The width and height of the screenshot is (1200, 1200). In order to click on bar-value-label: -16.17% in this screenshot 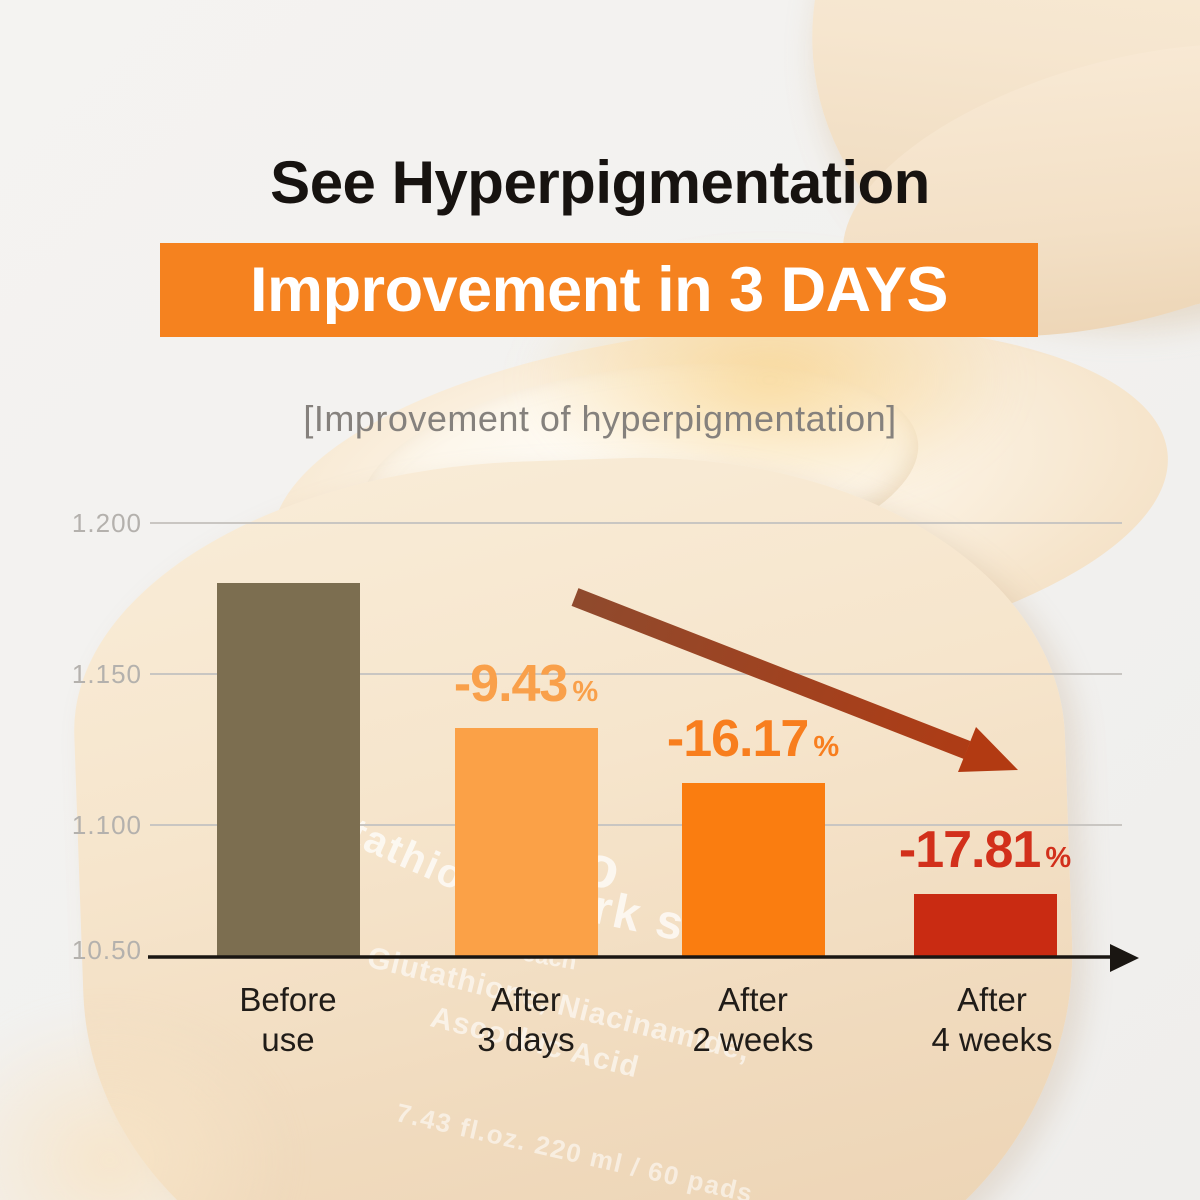, I will do `click(753, 739)`.